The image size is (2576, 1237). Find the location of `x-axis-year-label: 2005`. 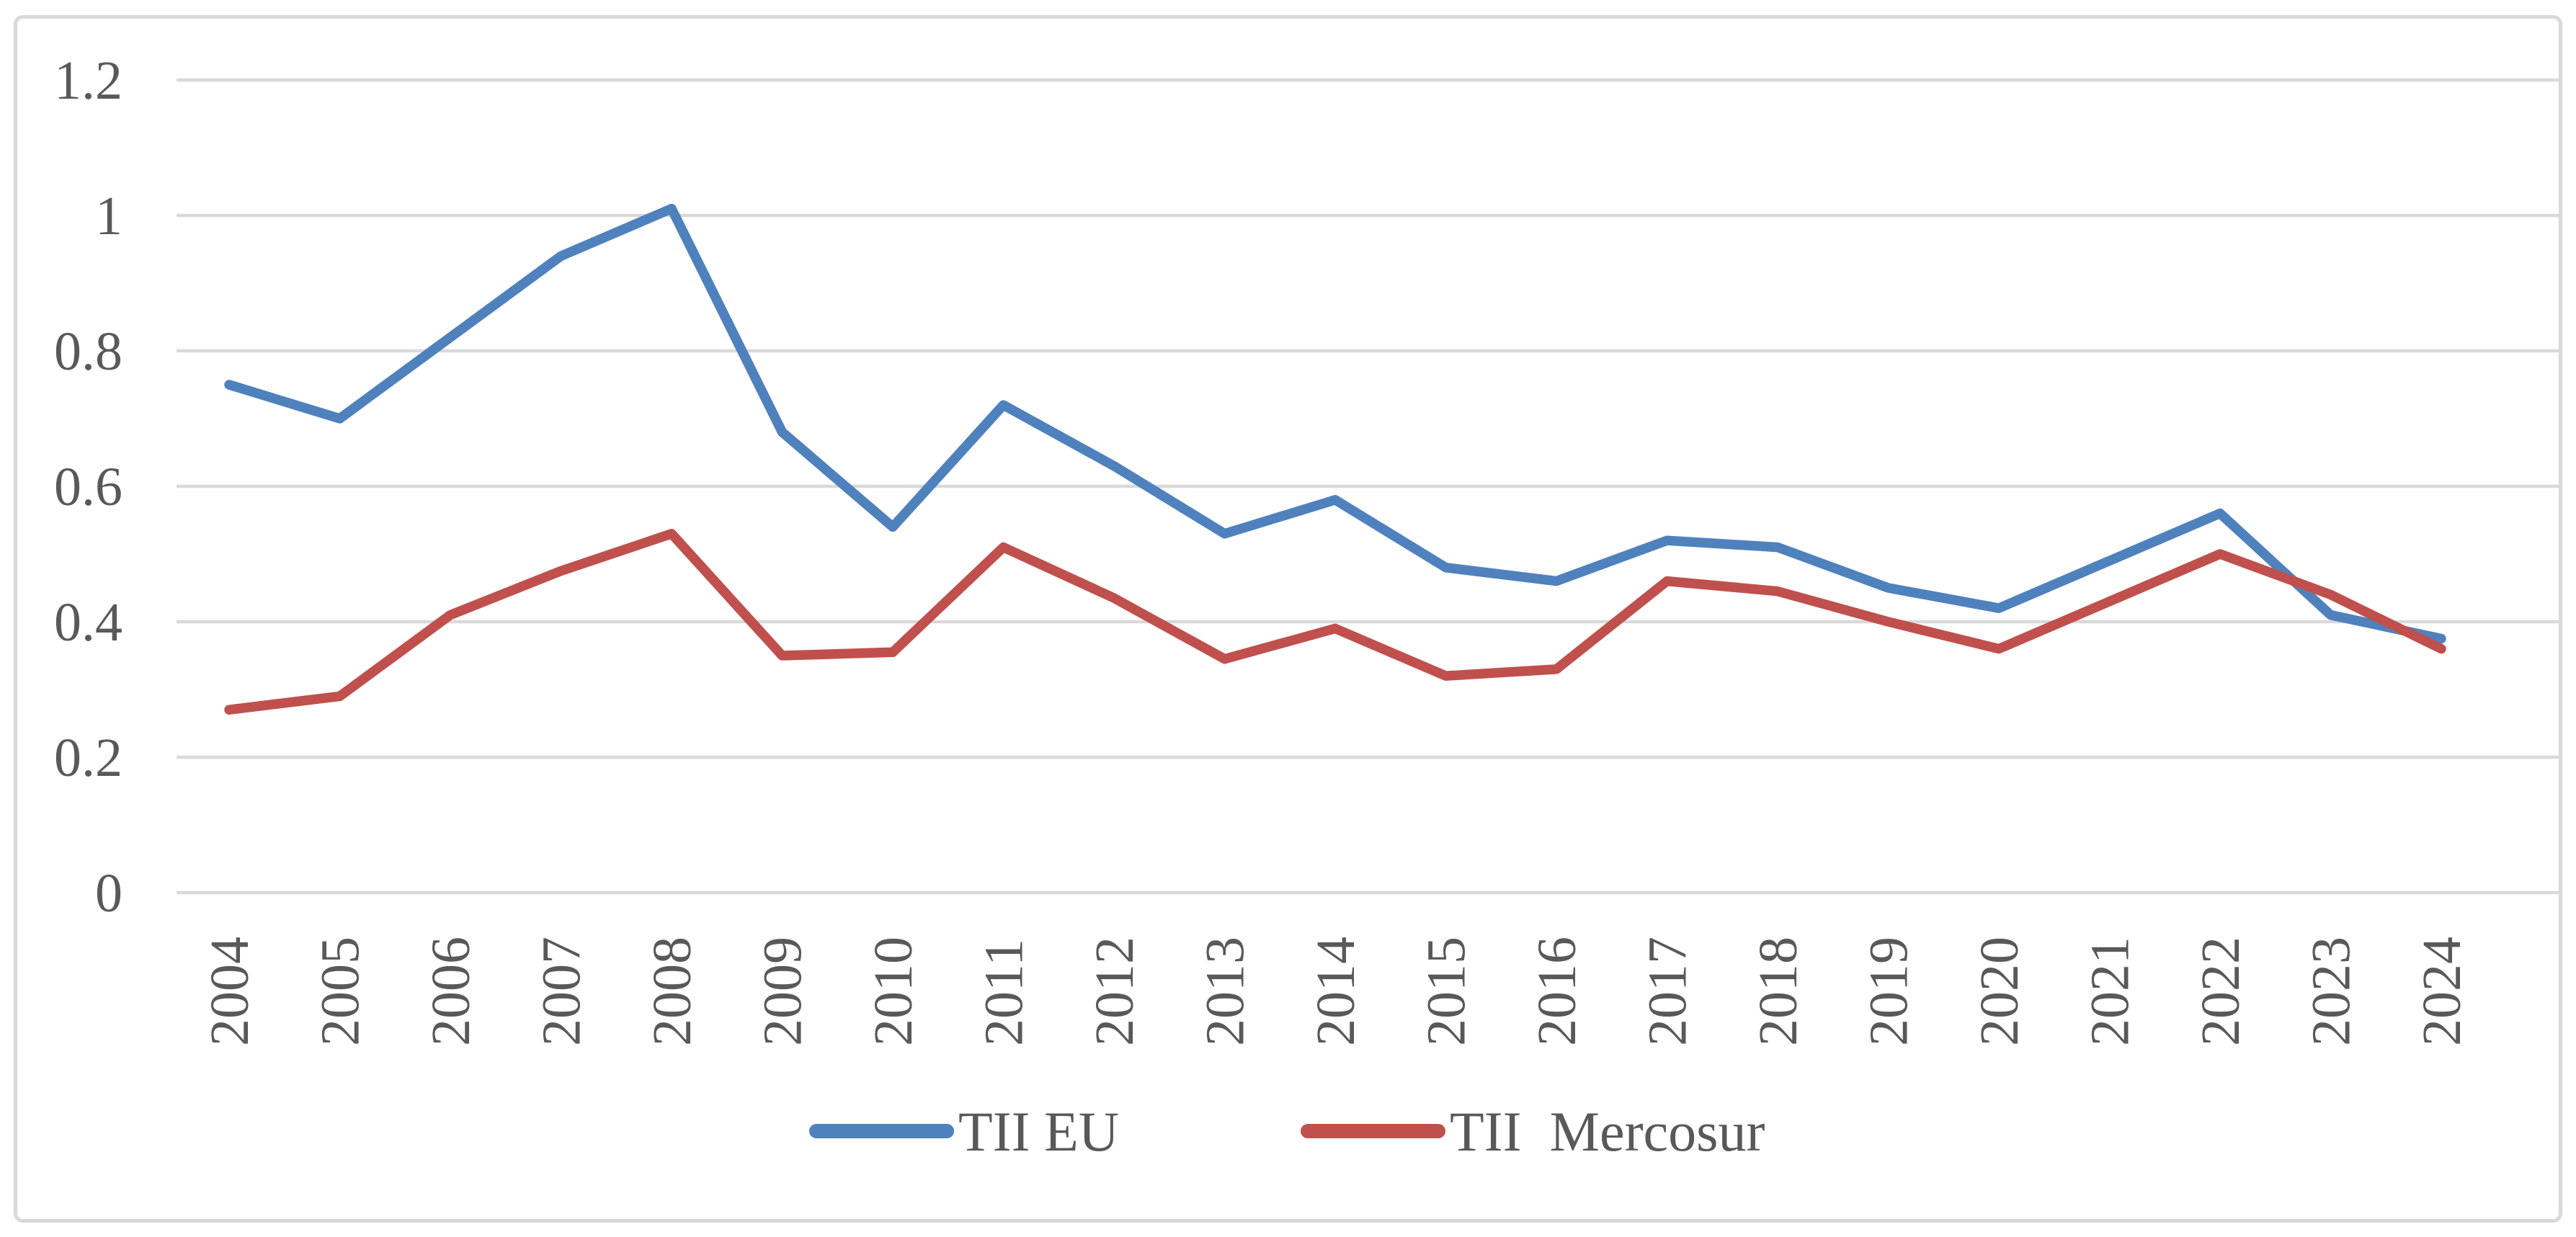

x-axis-year-label: 2005 is located at coordinates (341, 991).